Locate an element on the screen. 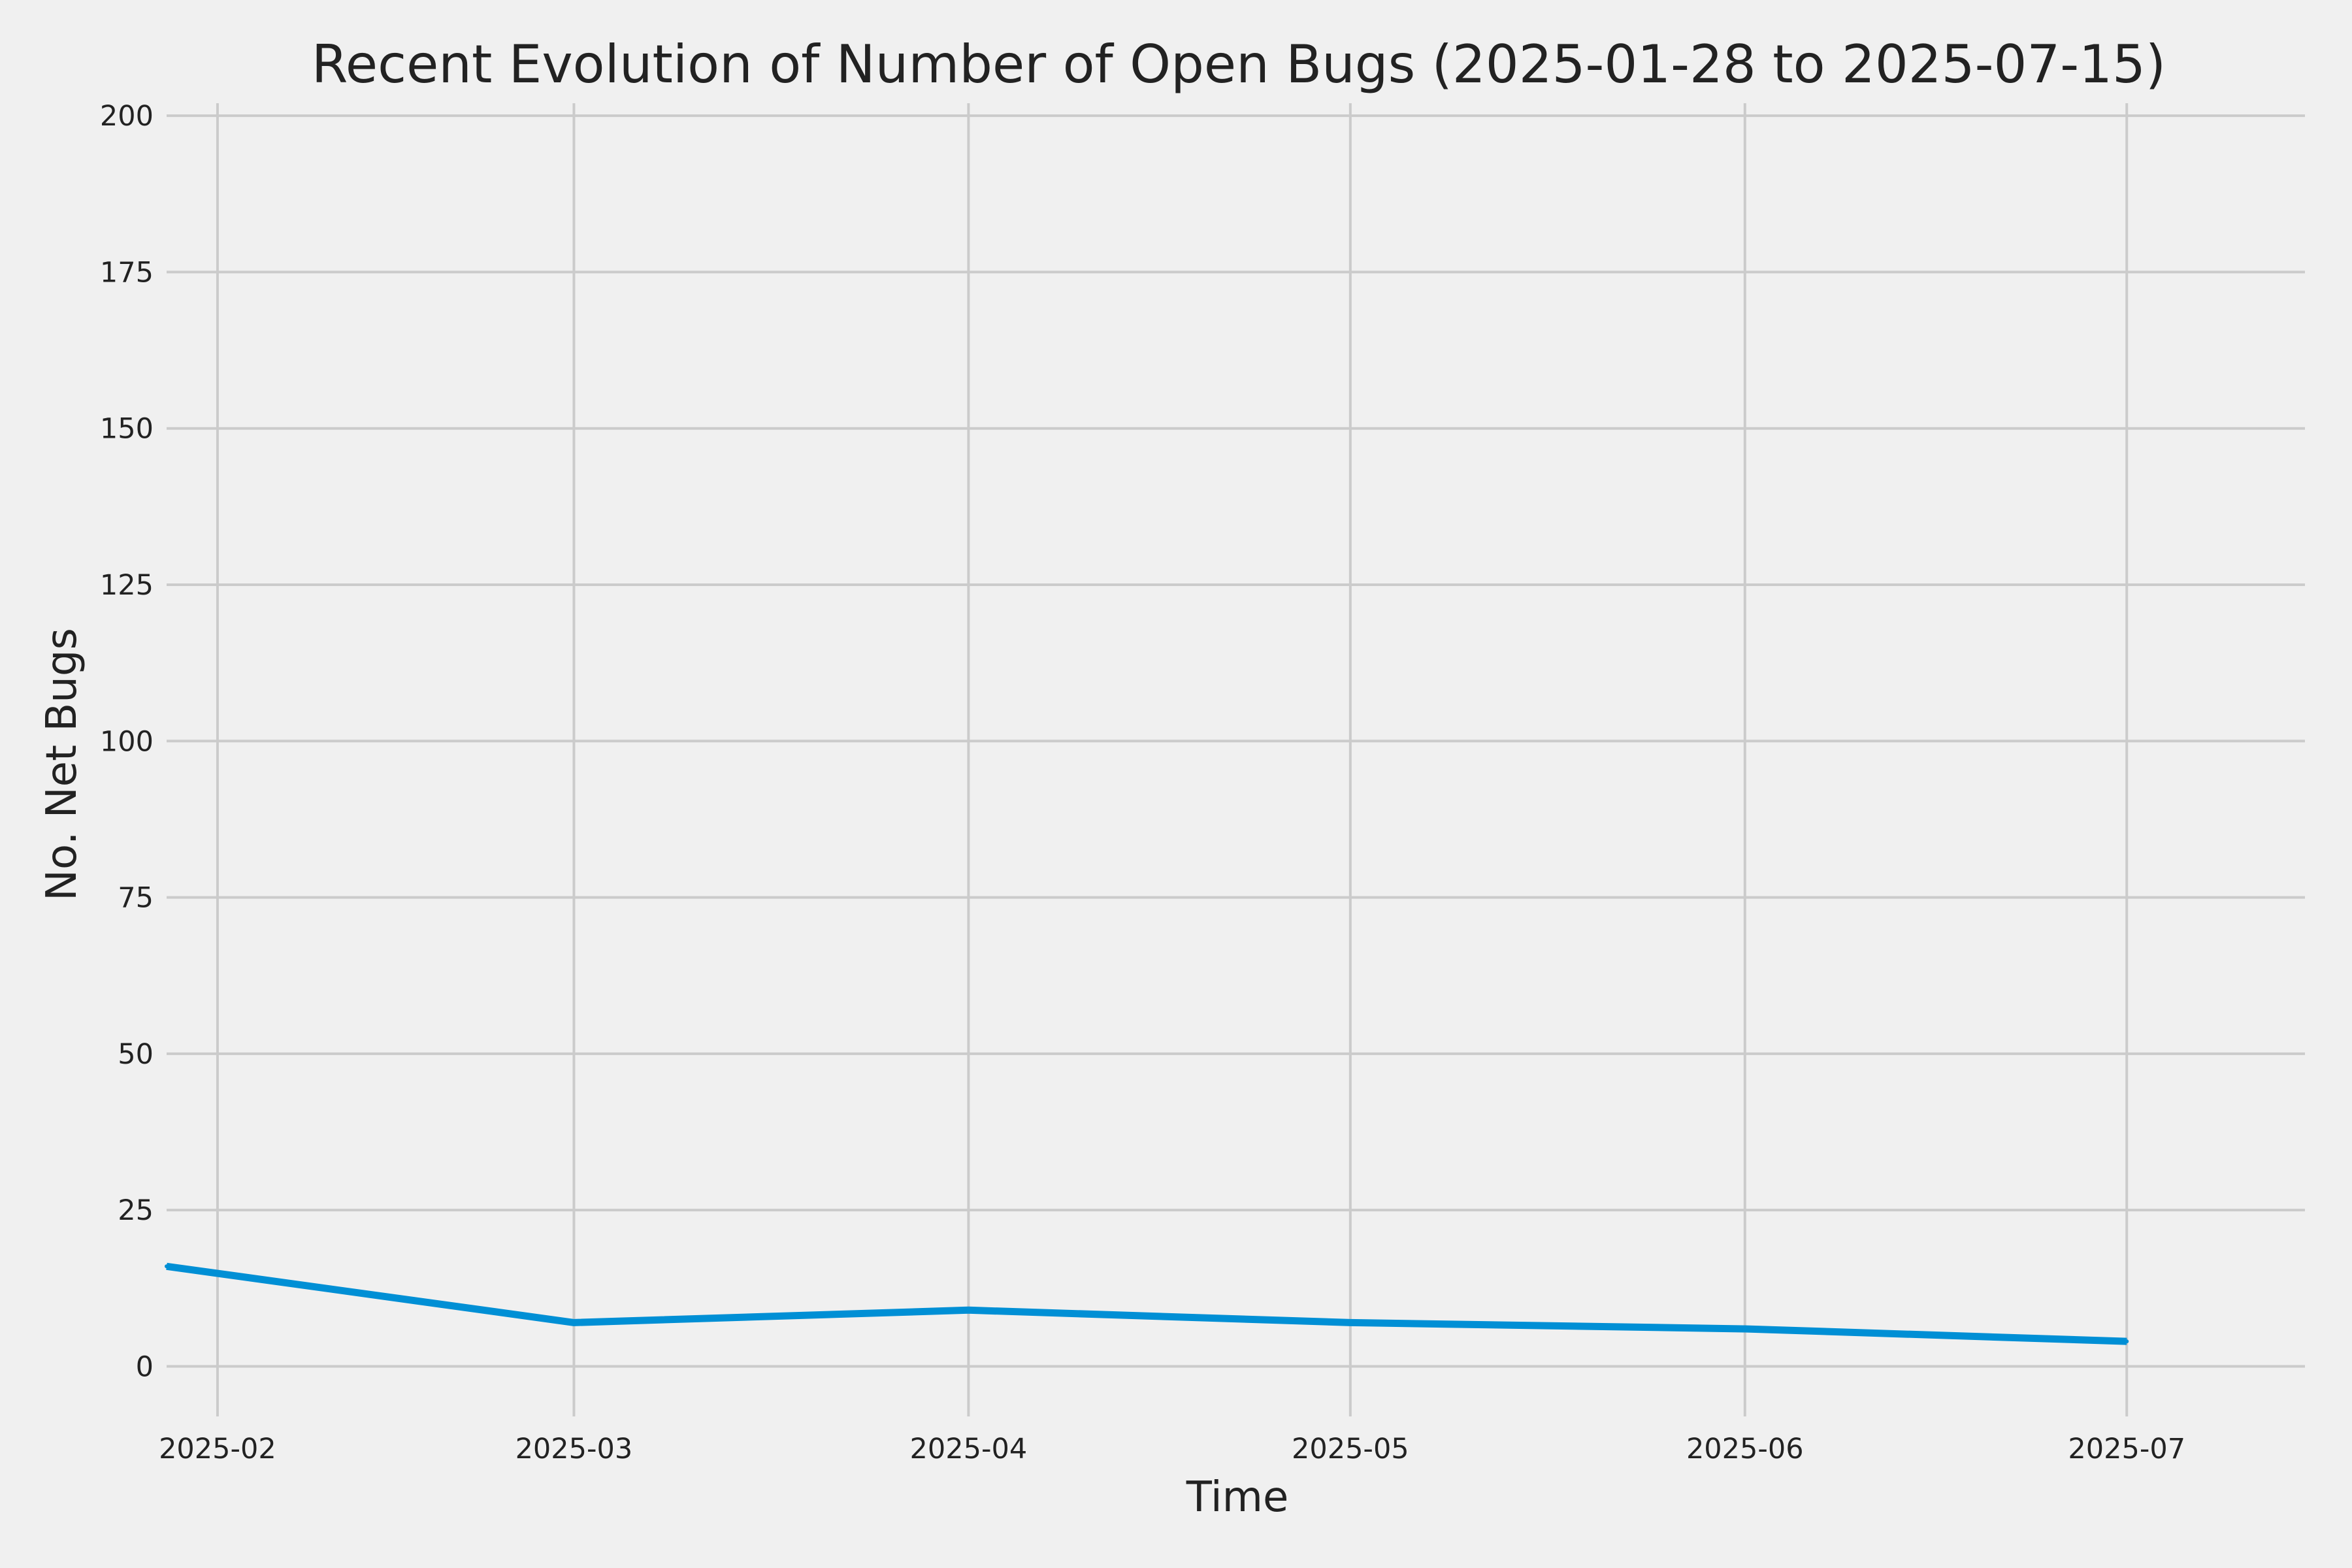 This screenshot has width=2352, height=1568. x-tick-label: 2025-06 is located at coordinates (1745, 1449).